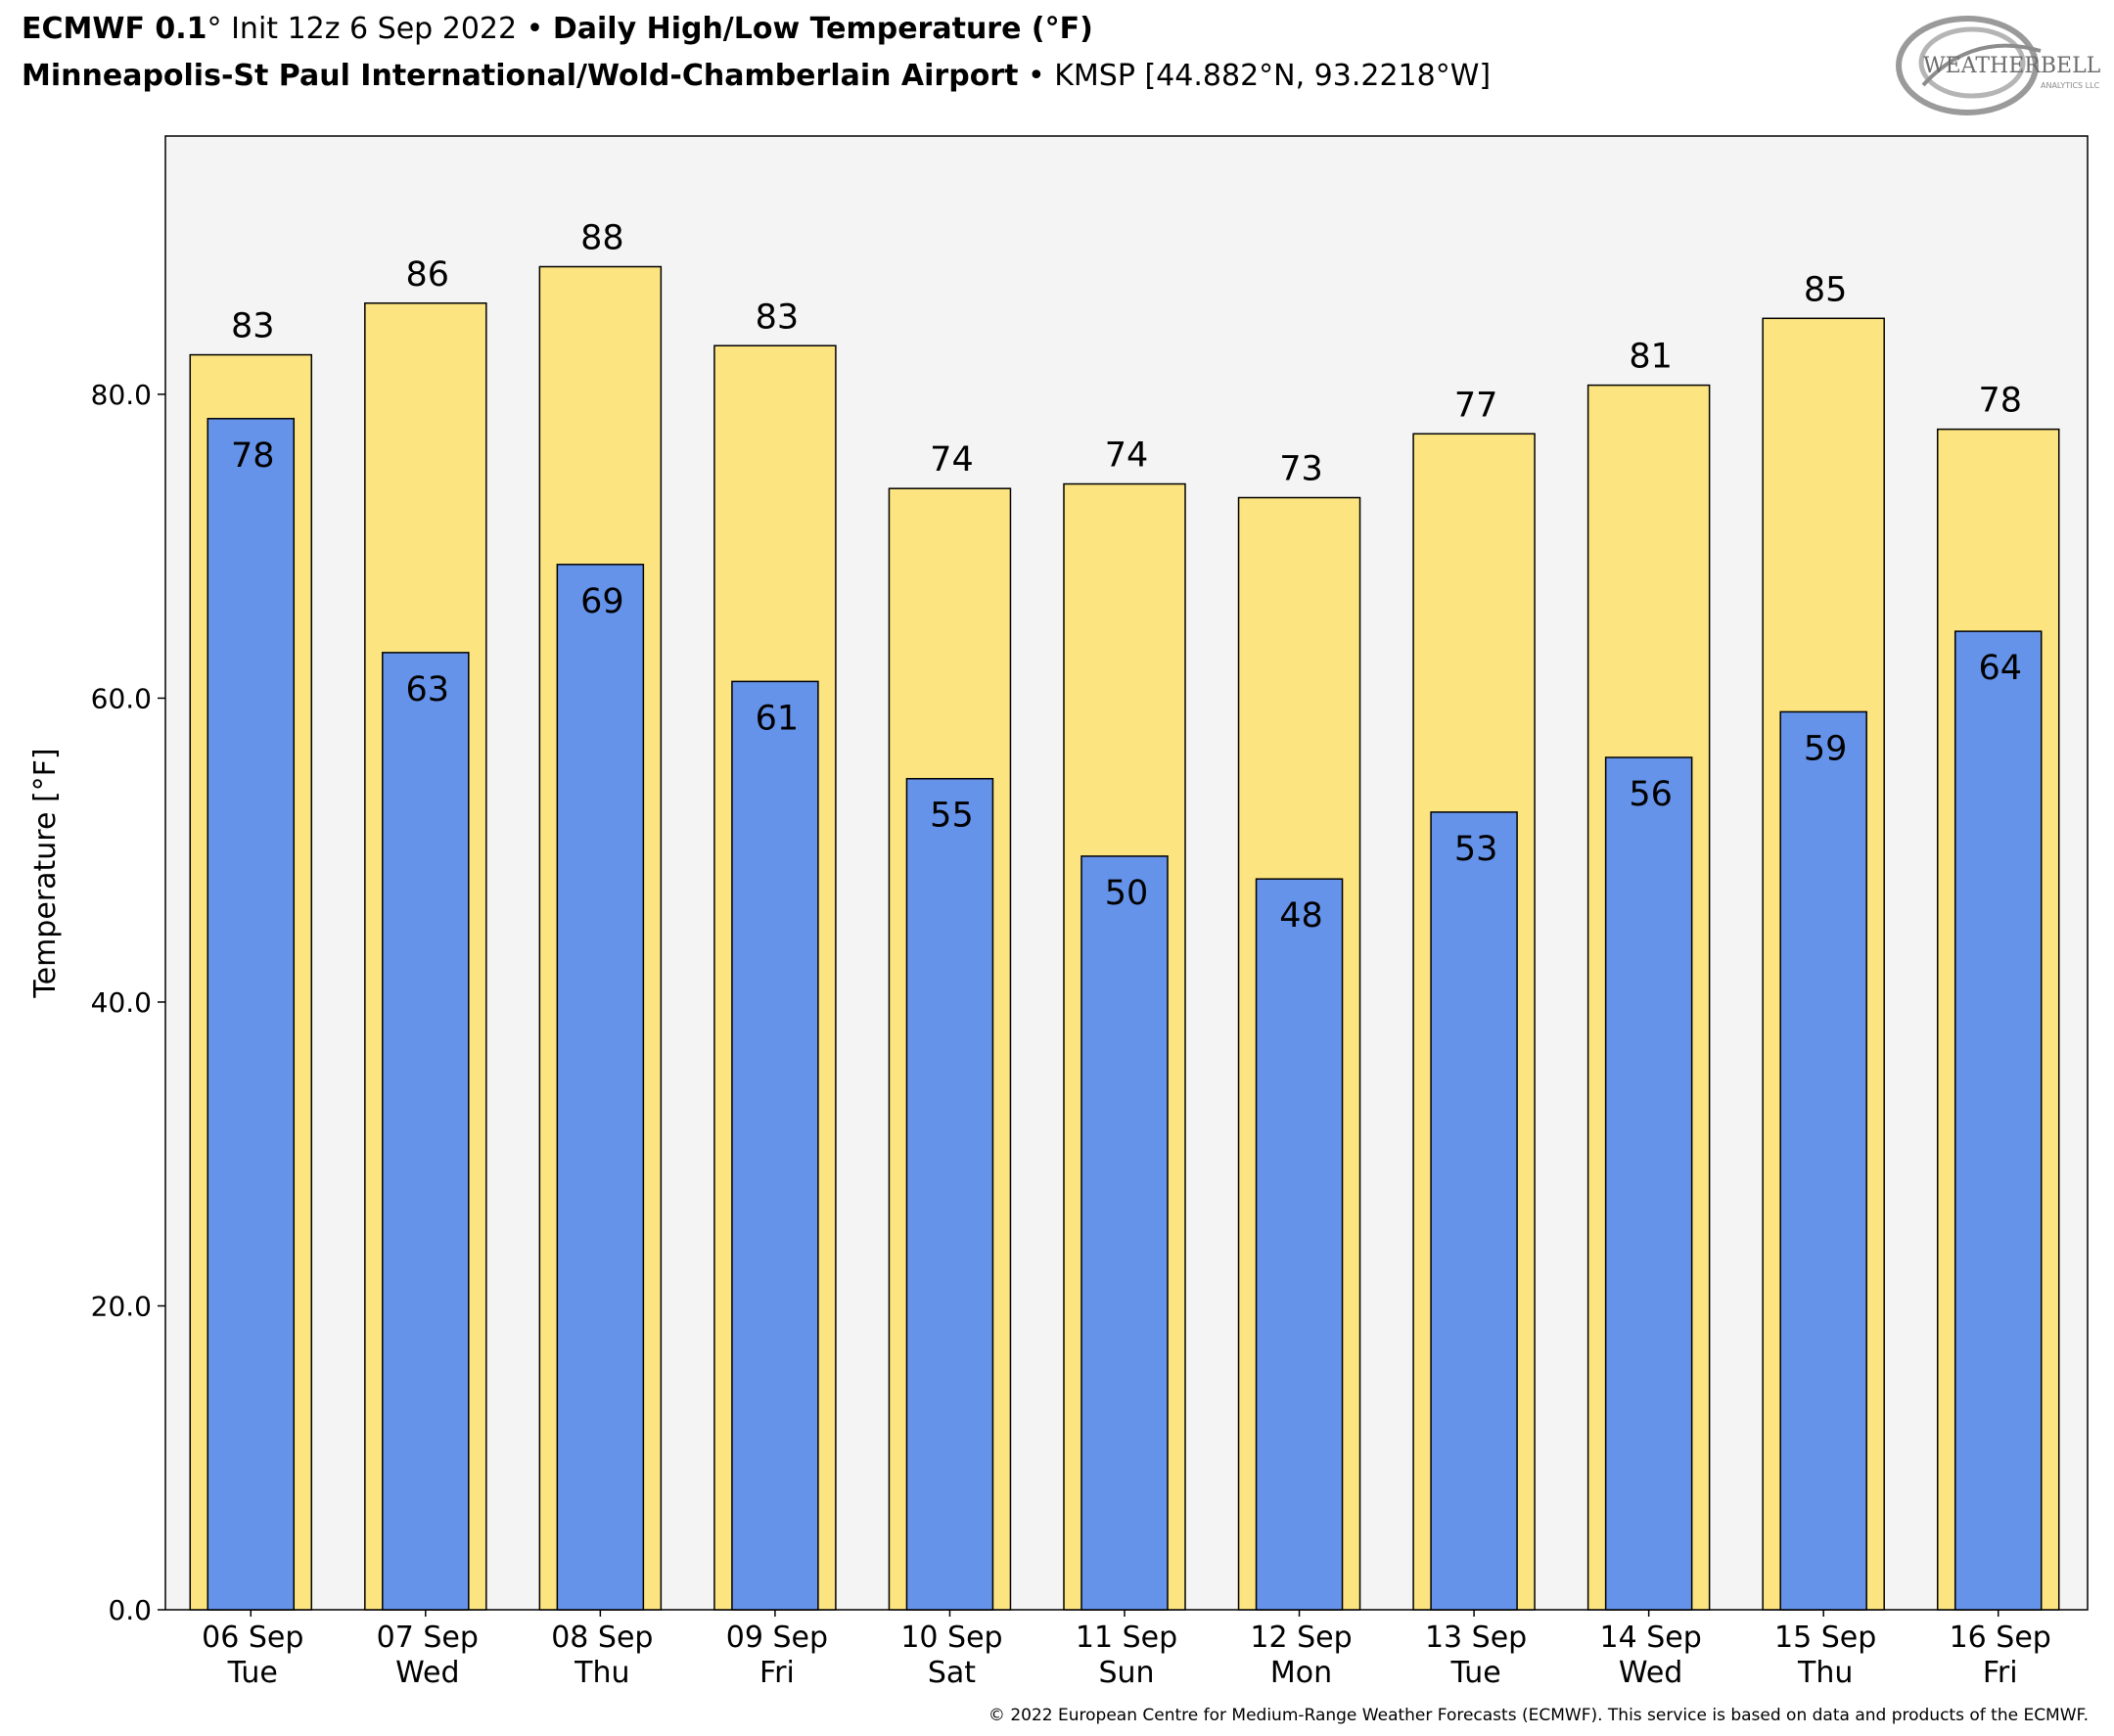 The width and height of the screenshot is (2114, 1736). I want to click on y-tick-label: 0.0, so click(130, 1610).